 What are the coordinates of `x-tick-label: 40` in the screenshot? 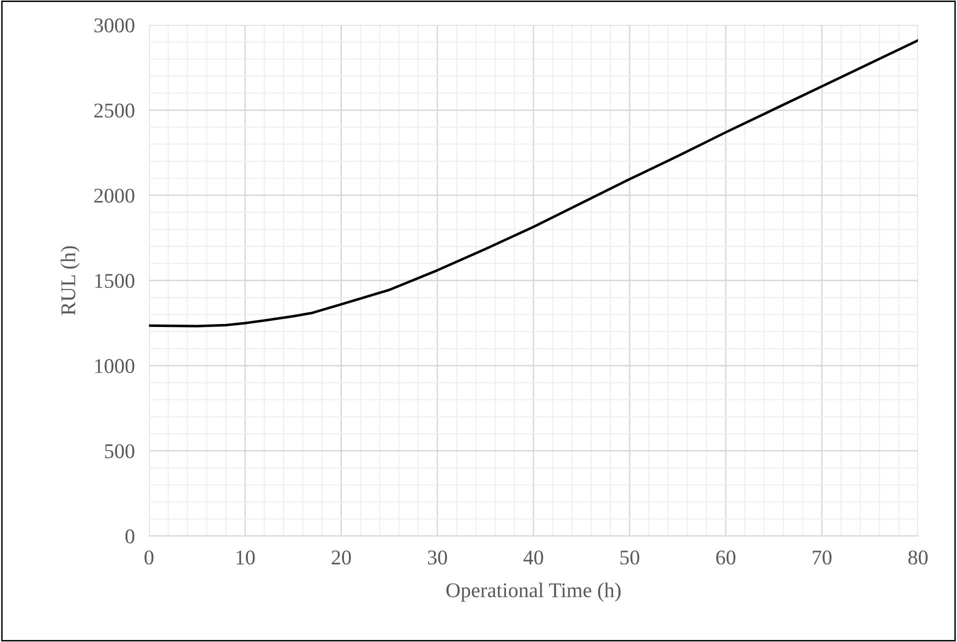 It's located at (533, 557).